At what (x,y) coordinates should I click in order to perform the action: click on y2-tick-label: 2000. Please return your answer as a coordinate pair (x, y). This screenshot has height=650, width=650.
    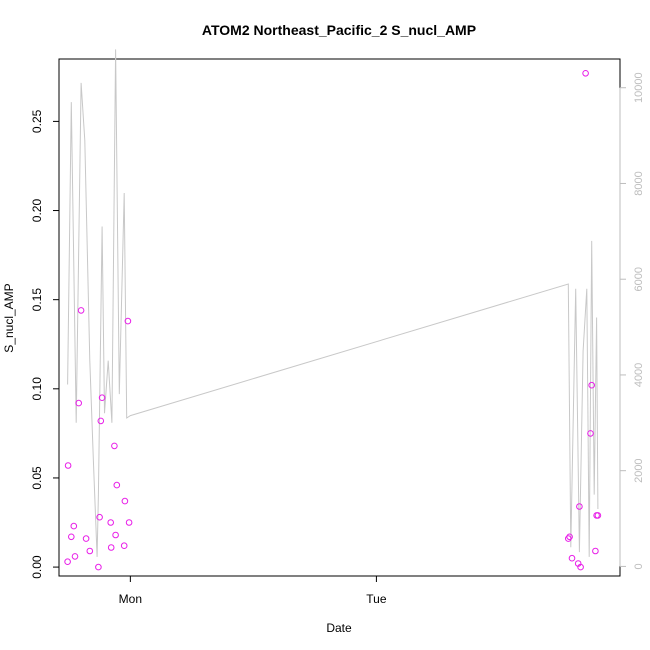
    Looking at the image, I should click on (639, 470).